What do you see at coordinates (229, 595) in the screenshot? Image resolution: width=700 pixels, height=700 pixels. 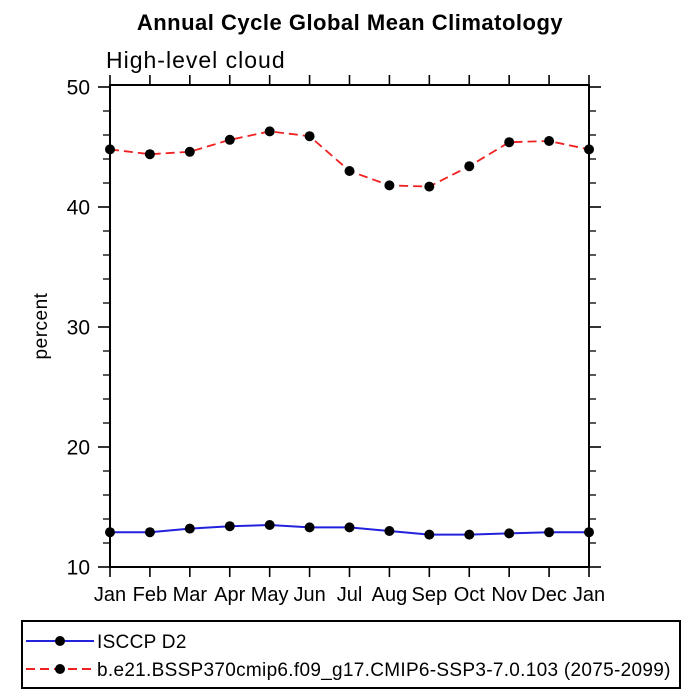 I see `x-axis-tick-label: Apr` at bounding box center [229, 595].